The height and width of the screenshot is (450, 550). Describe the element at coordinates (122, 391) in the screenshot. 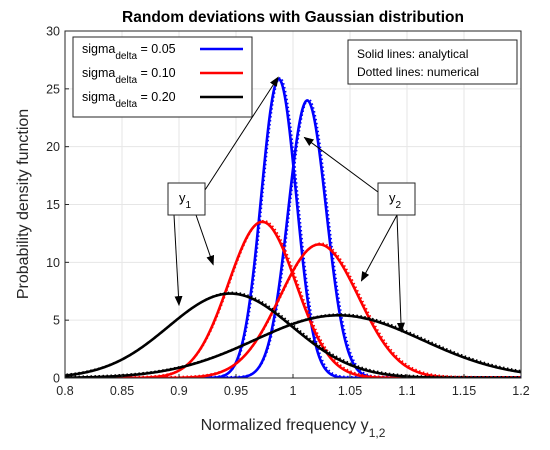

I see `x-tick-label: 0.85` at that location.